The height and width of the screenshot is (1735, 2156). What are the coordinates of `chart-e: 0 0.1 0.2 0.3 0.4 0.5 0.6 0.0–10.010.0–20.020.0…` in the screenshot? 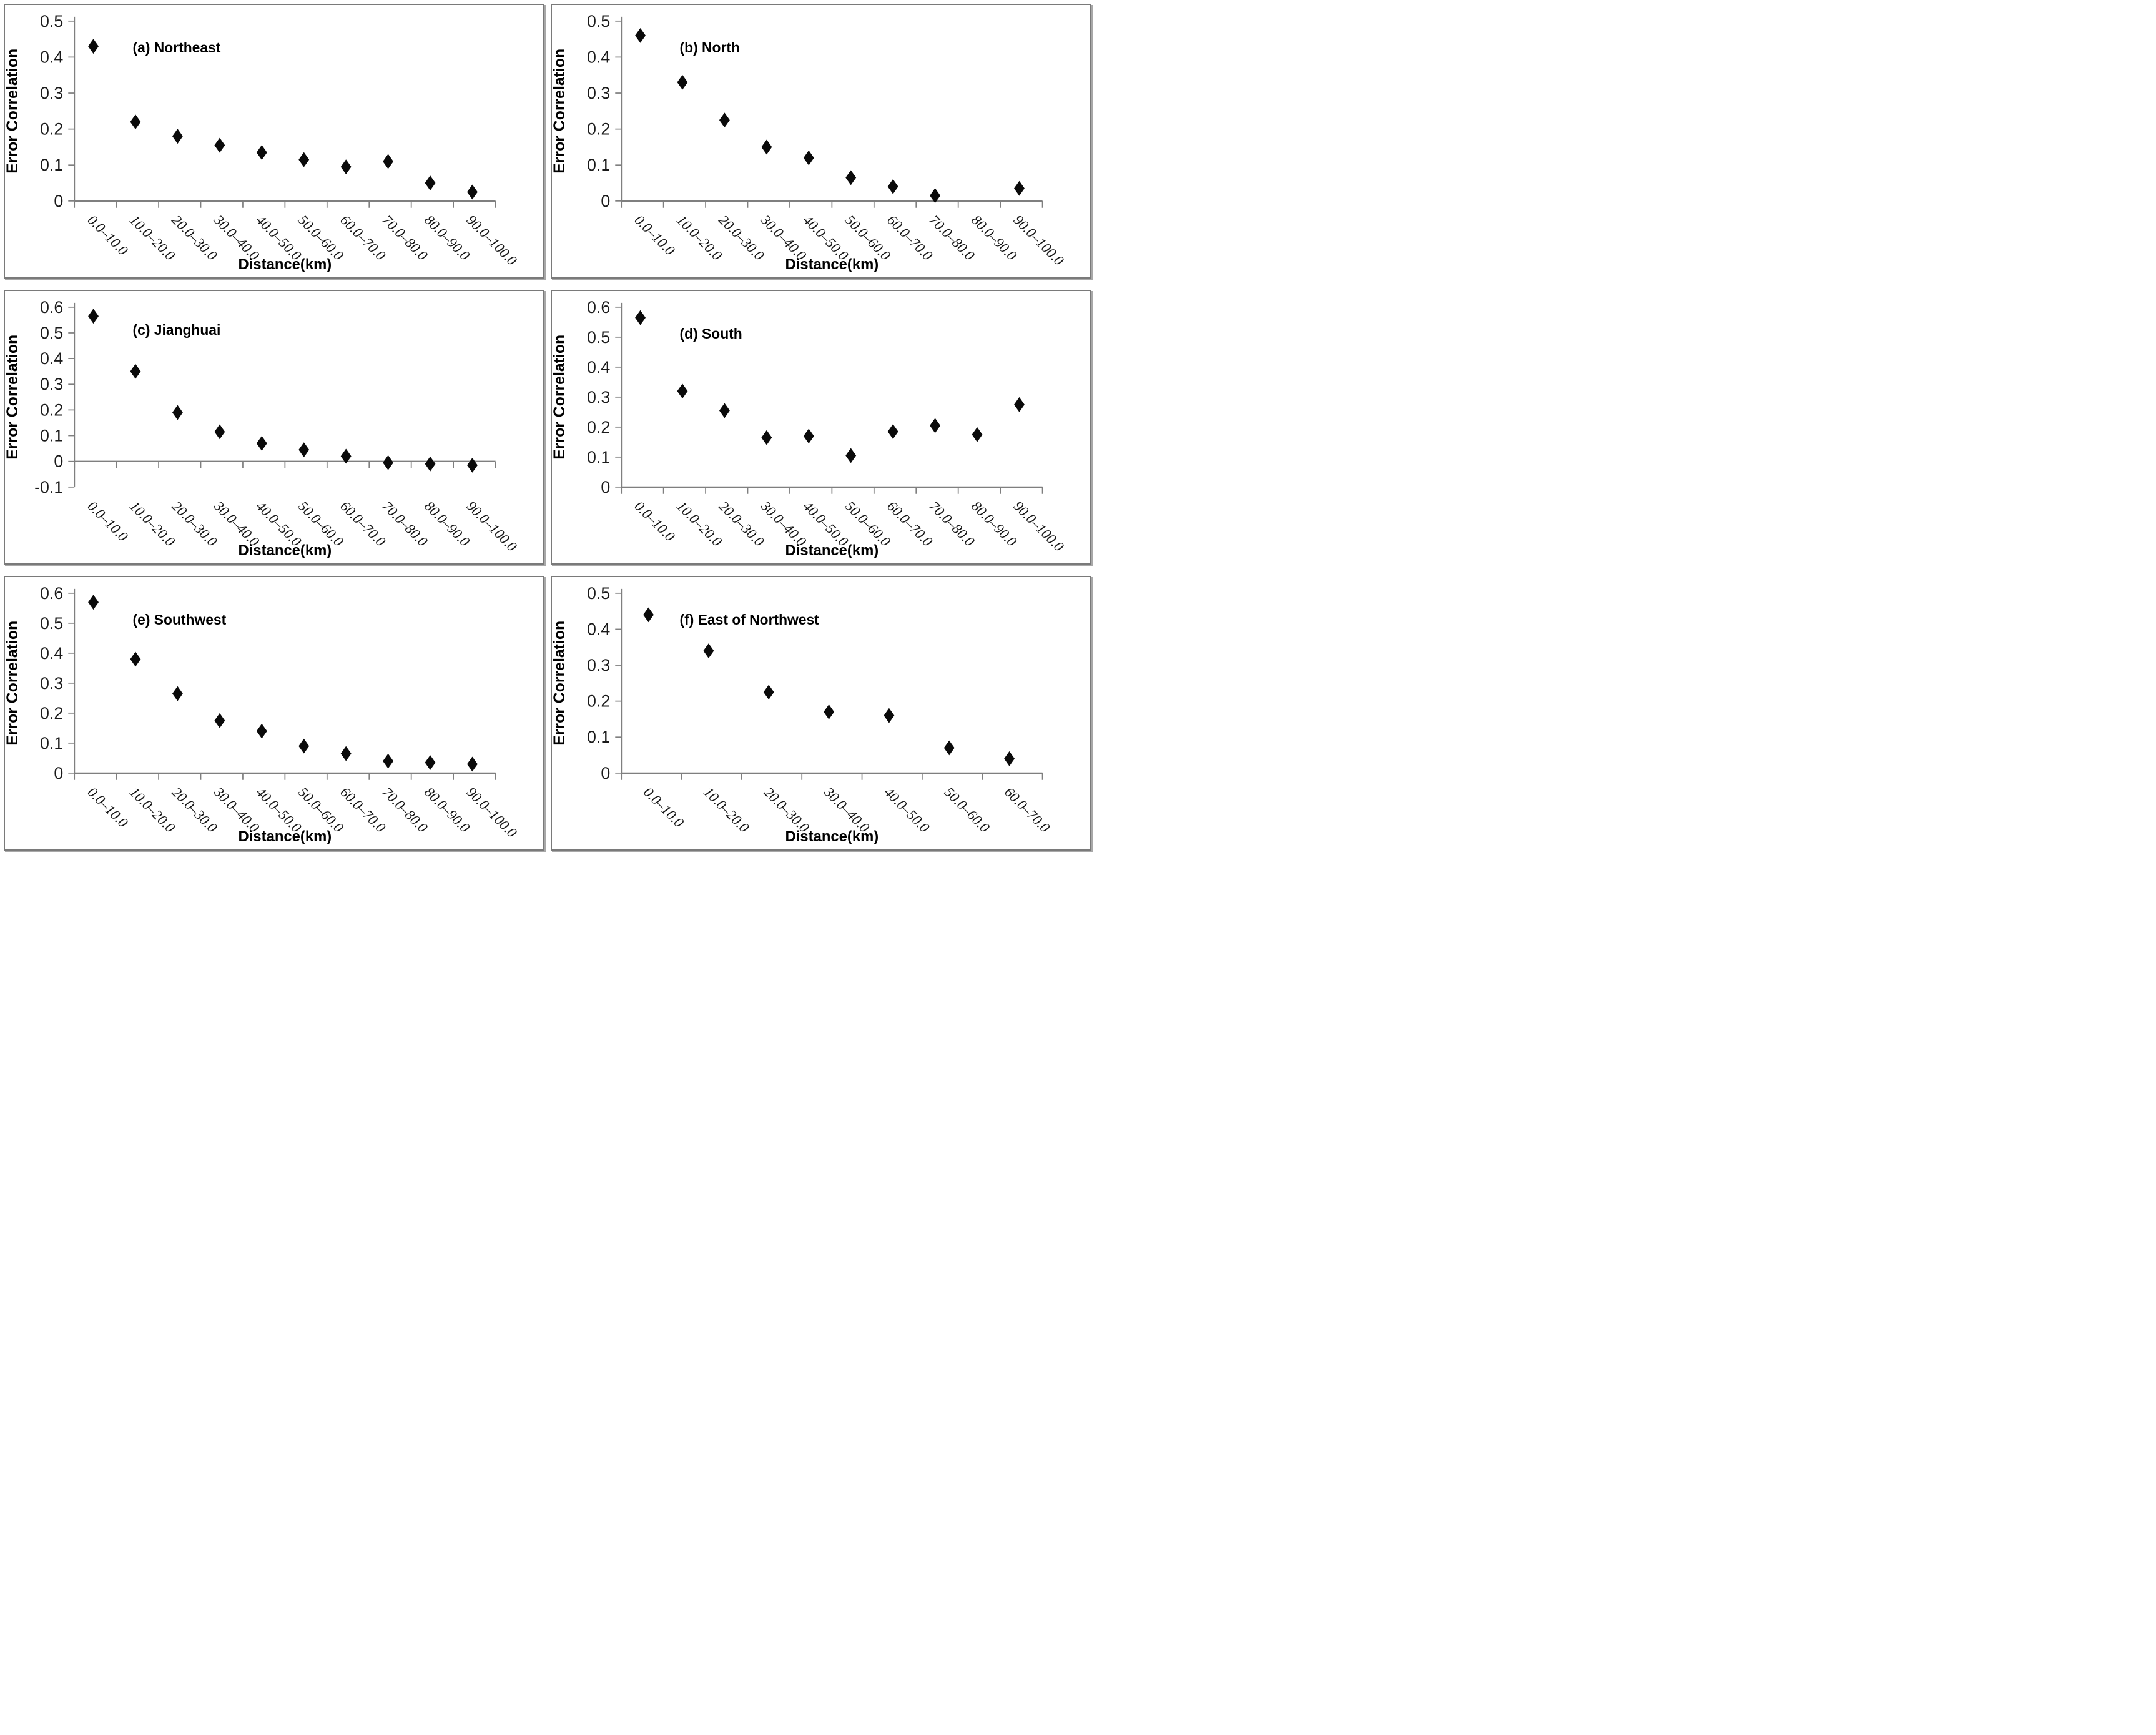 It's located at (262, 714).